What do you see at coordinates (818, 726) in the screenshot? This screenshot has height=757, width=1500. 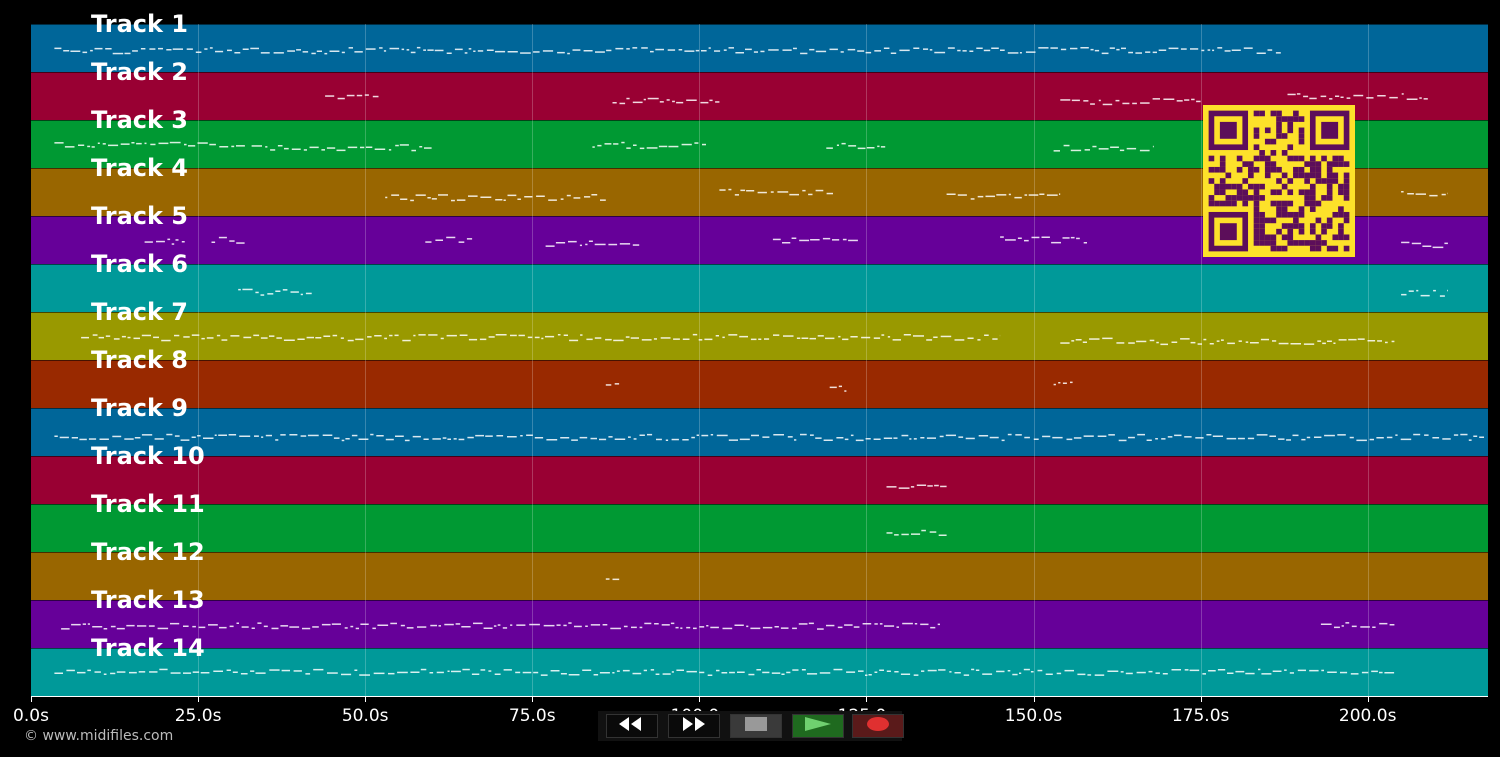 I see `play-button` at bounding box center [818, 726].